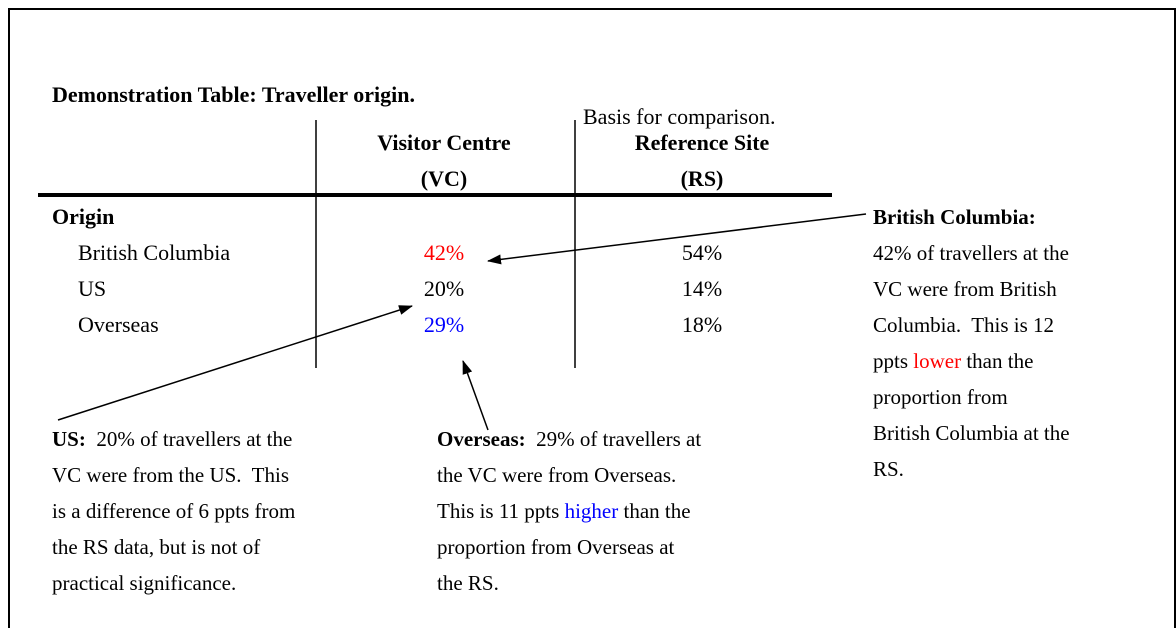 The image size is (1176, 628). I want to click on annotation-heading: British Columbia:, so click(954, 217).